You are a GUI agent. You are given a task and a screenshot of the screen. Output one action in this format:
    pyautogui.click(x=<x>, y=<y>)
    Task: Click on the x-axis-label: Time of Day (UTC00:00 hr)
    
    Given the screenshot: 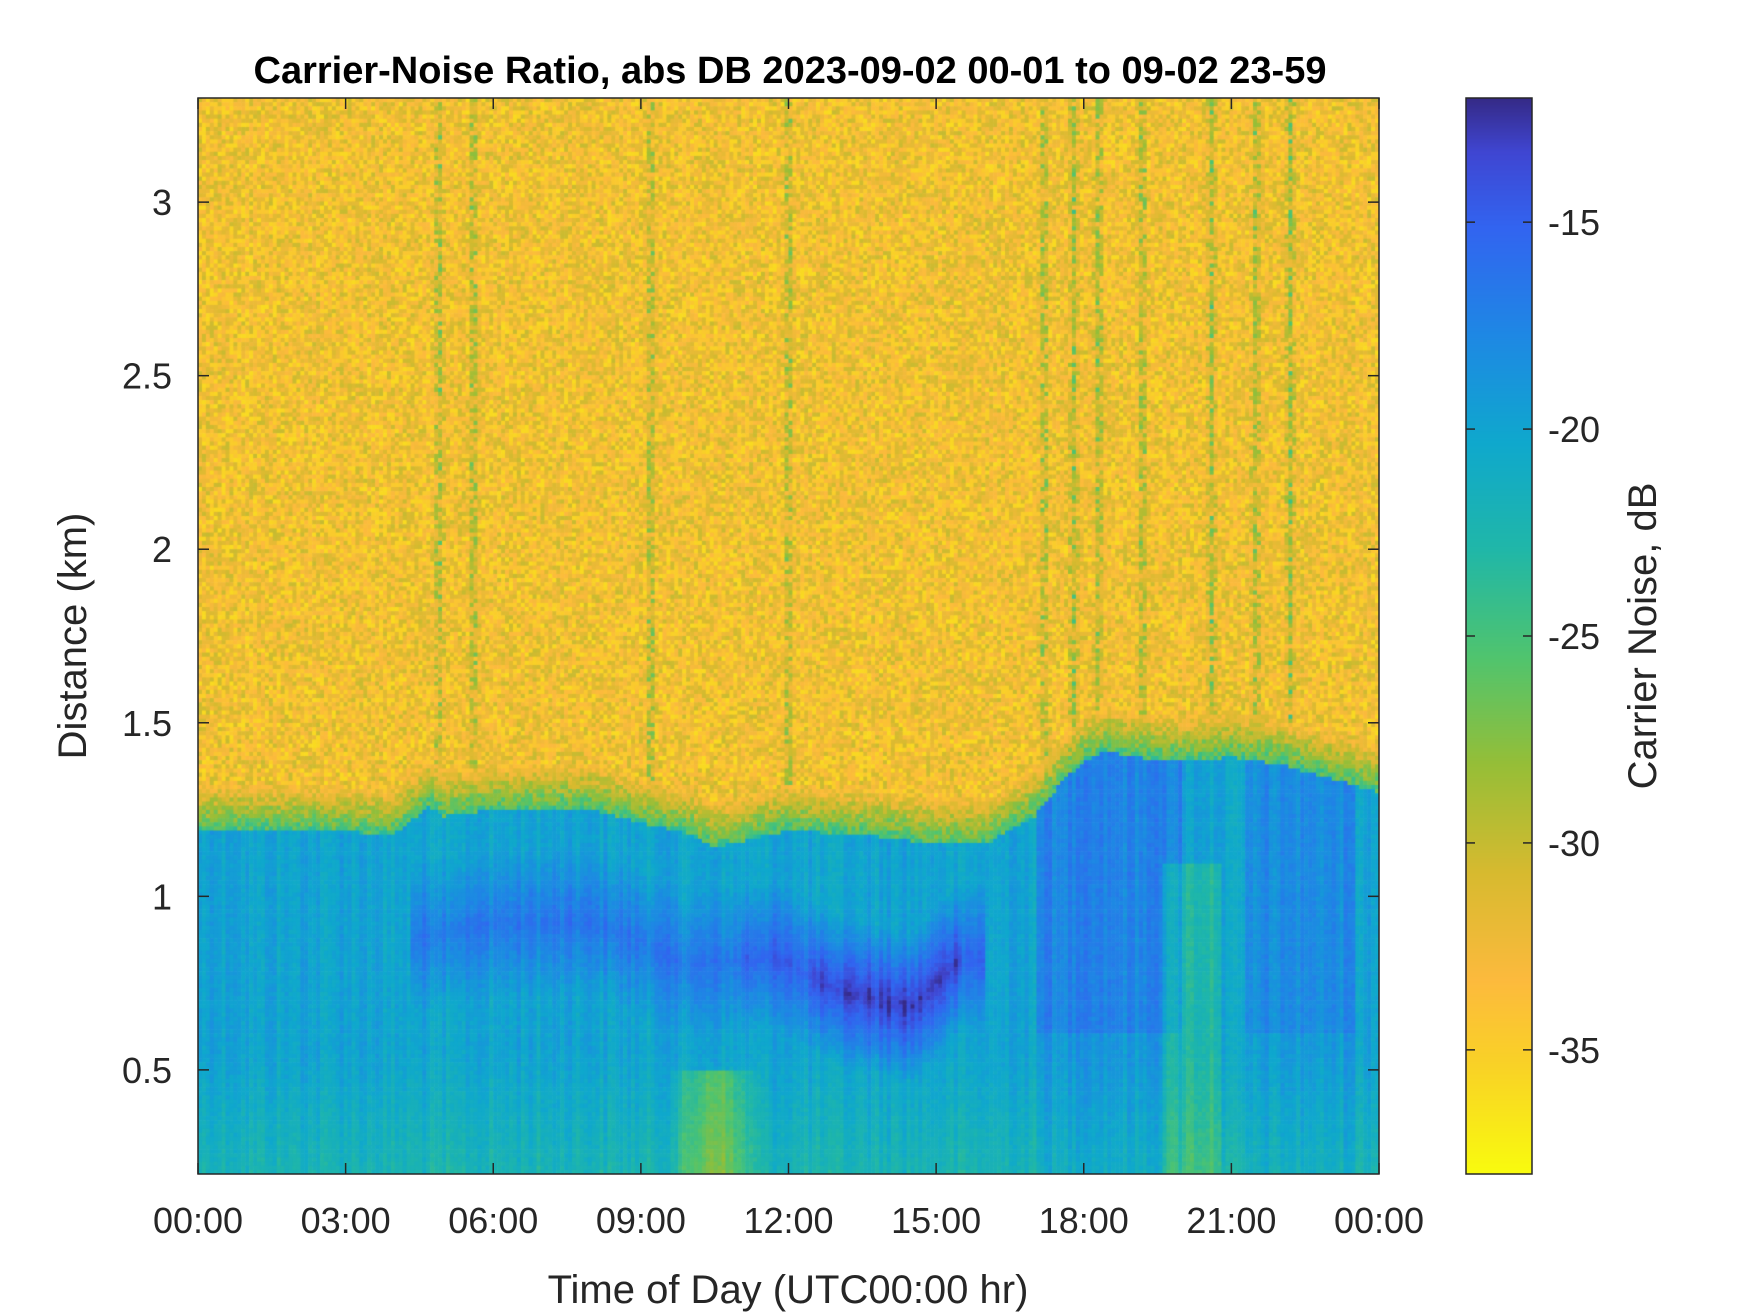 What is the action you would take?
    pyautogui.click(x=788, y=1290)
    